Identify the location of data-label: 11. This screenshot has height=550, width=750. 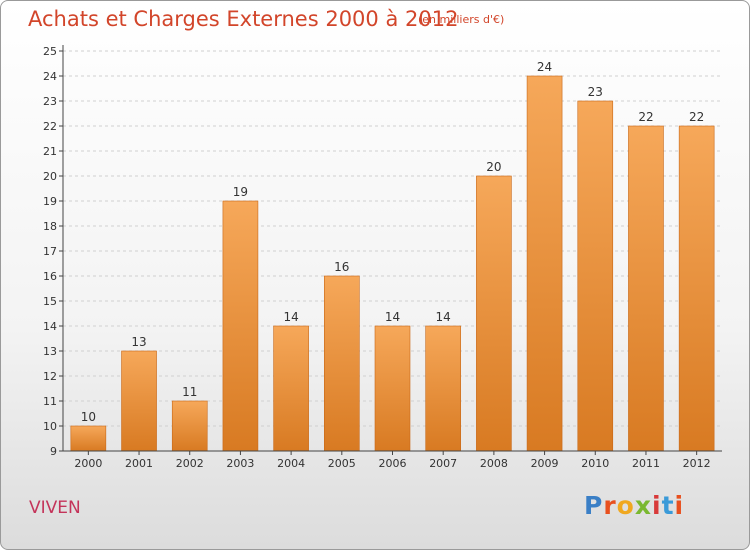
(189, 392).